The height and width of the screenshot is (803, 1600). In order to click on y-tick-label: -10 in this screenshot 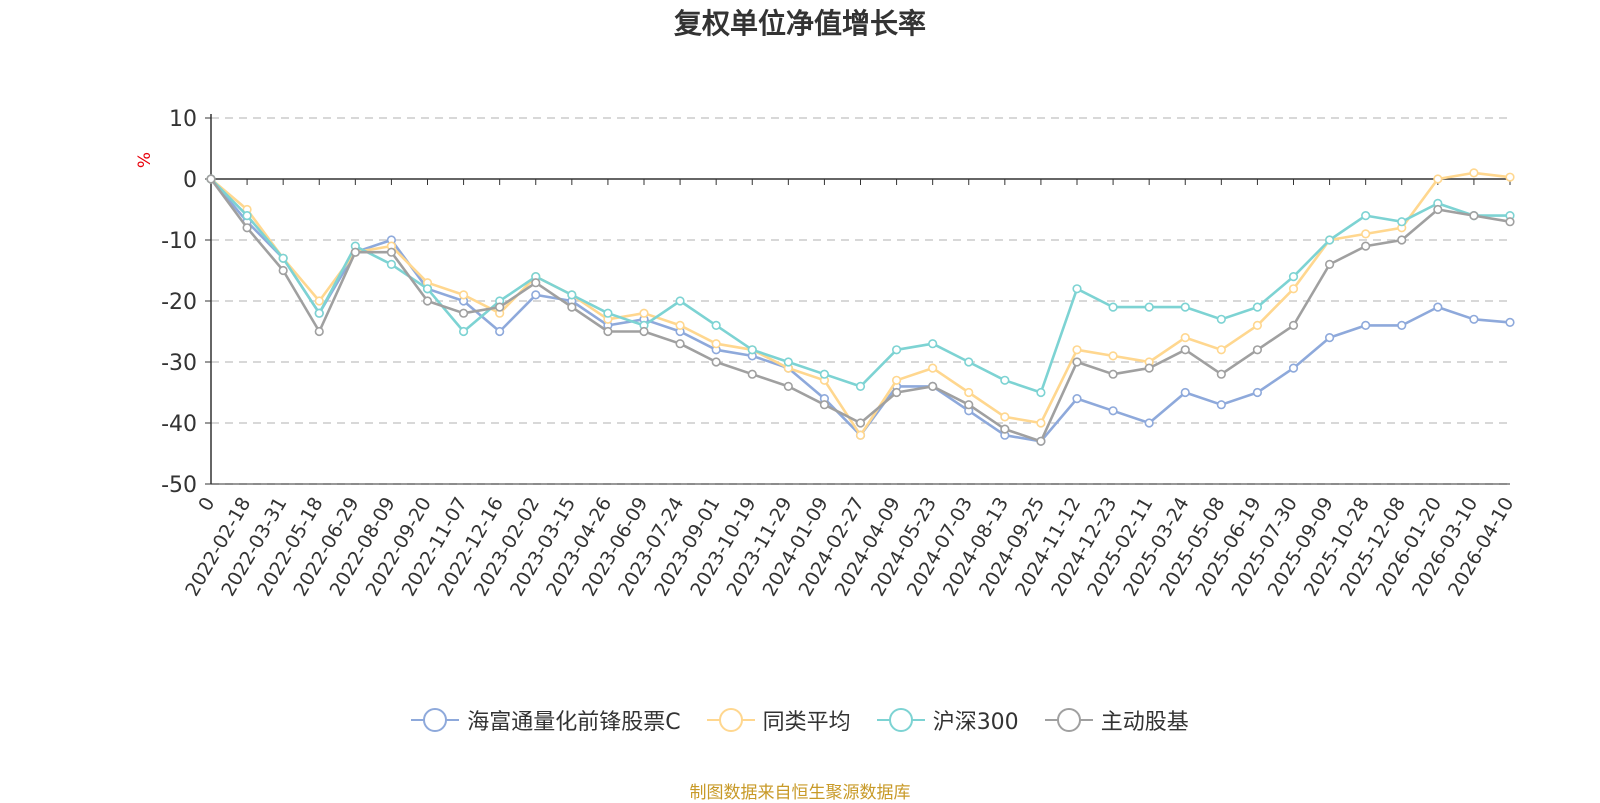, I will do `click(179, 241)`.